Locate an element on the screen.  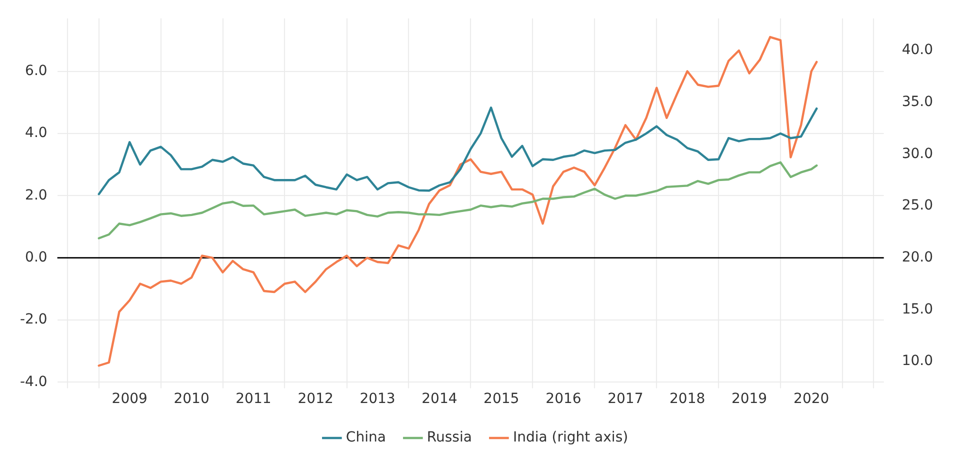
x-tick-label: 2018 is located at coordinates (688, 399).